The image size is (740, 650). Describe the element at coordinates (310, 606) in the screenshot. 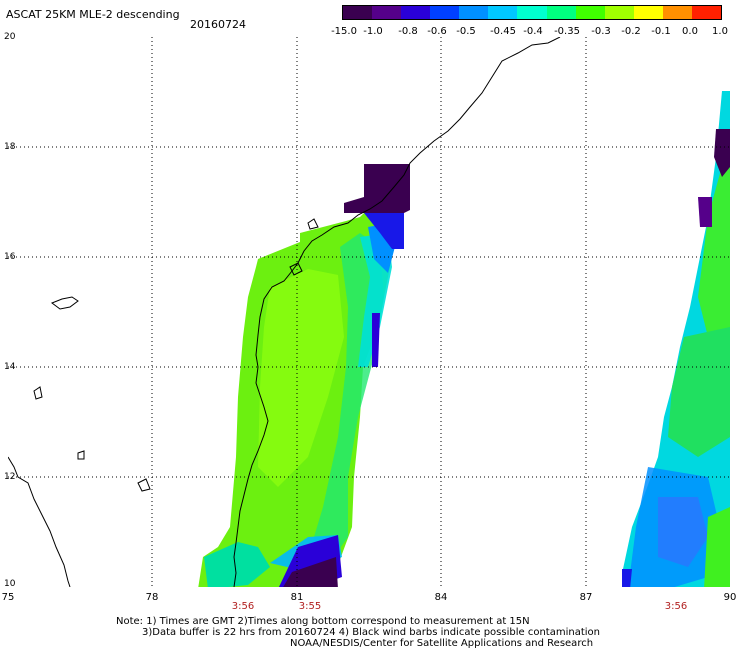

I see `time-label: 3:55` at that location.